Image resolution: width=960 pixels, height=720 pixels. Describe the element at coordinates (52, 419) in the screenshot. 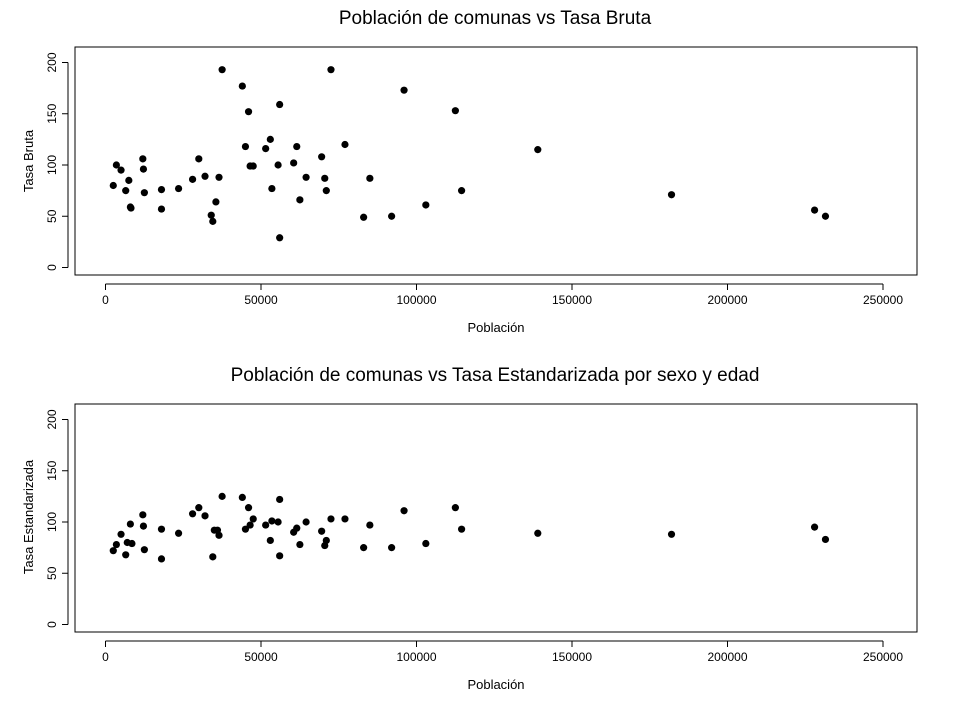

I see `y-tick-label: 200` at that location.